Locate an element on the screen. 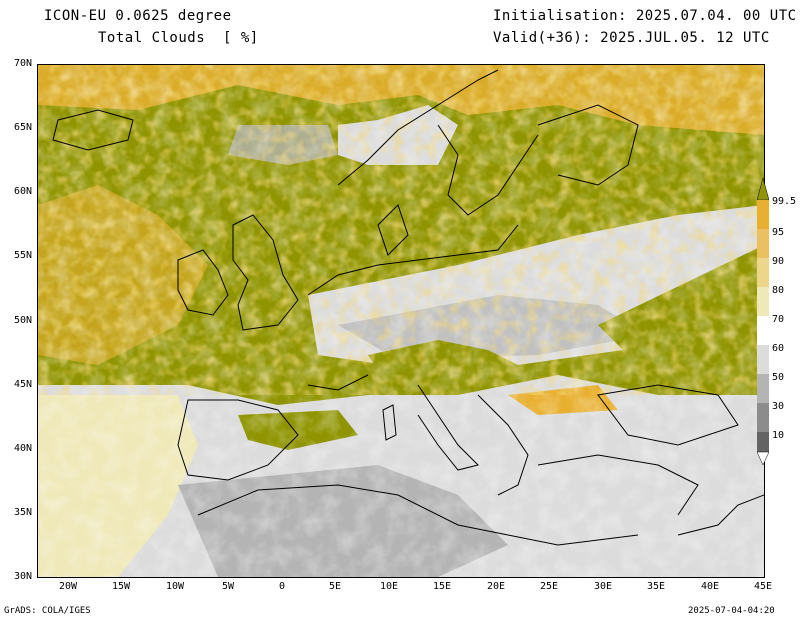  italy-coast is located at coordinates (448, 427).